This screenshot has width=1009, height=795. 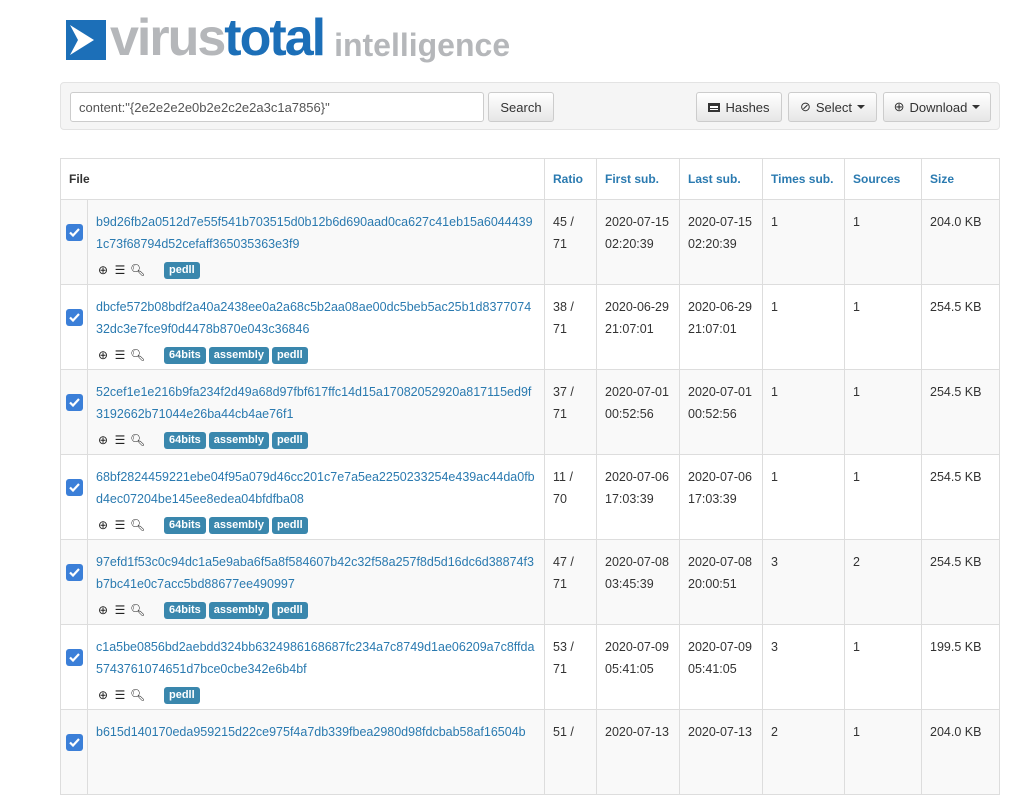 I want to click on times-sub: 2, so click(x=803, y=752).